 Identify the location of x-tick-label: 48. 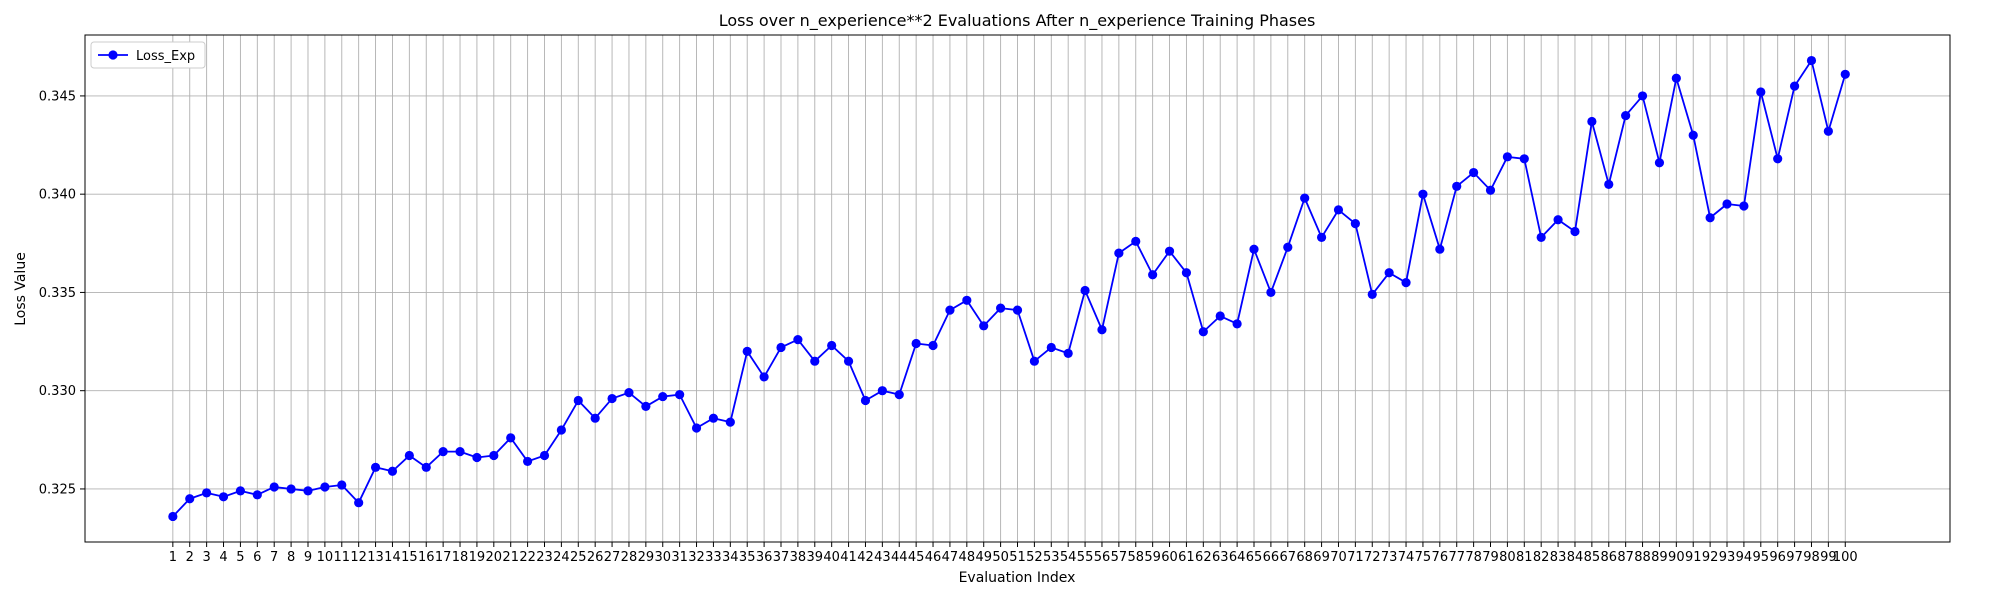
(967, 557).